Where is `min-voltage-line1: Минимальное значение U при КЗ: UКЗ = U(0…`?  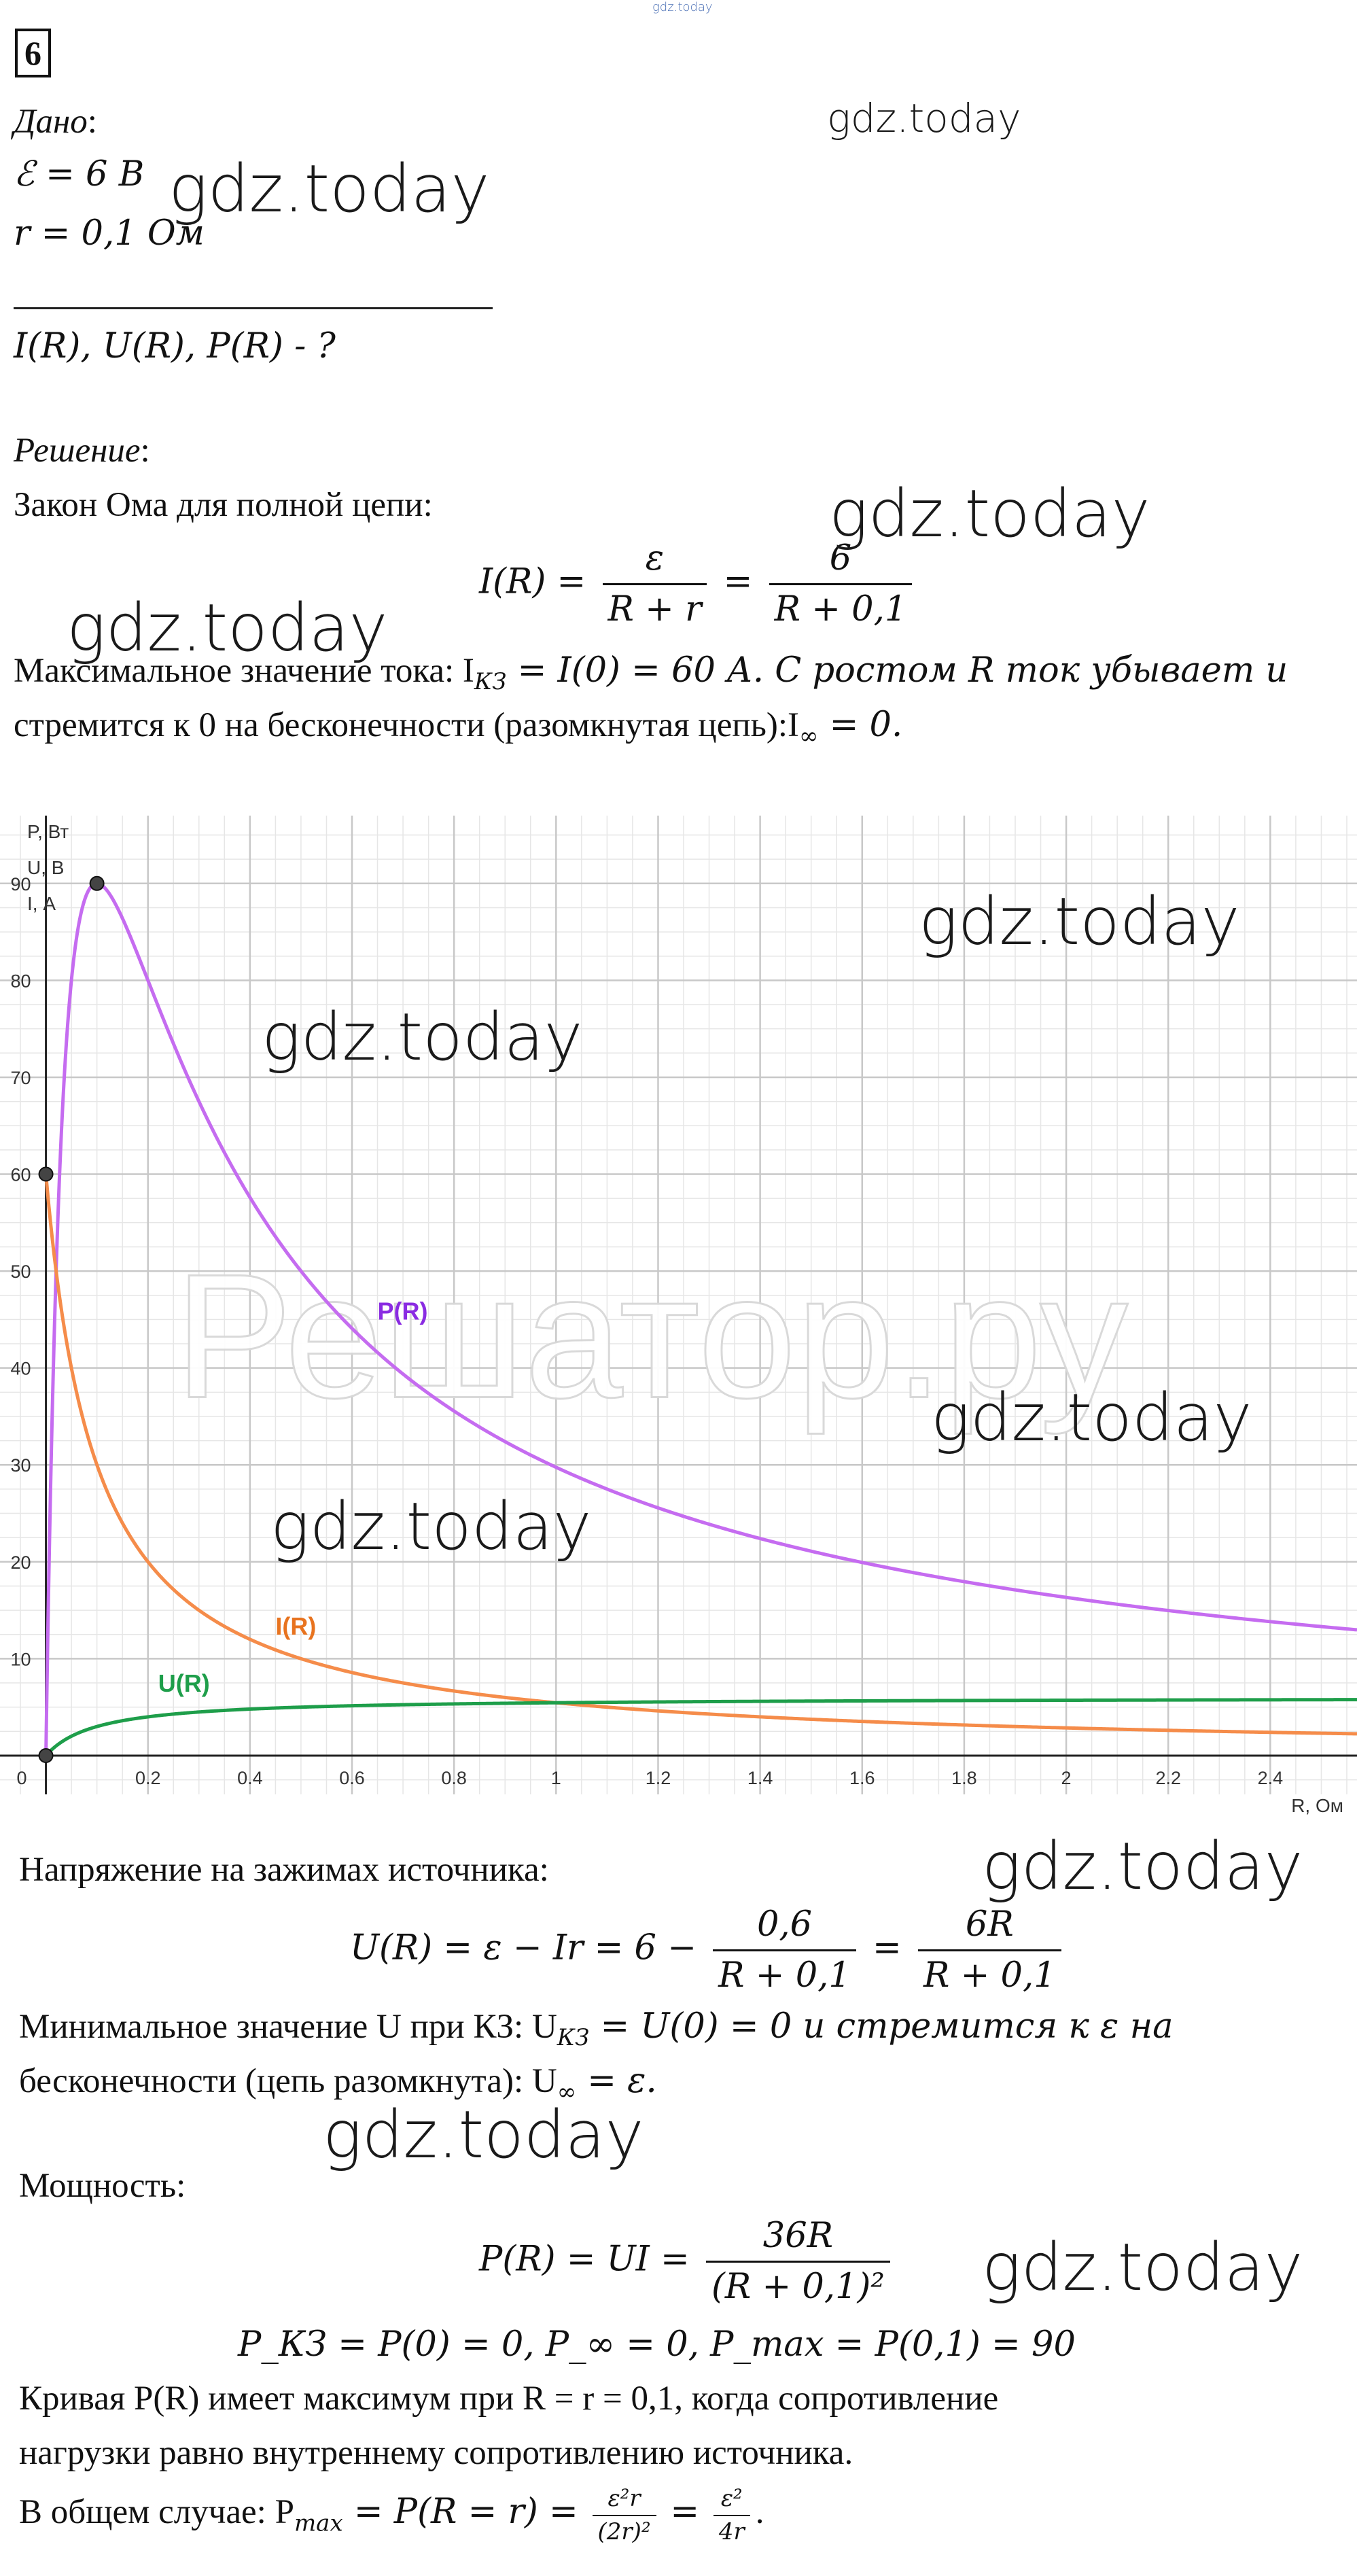
min-voltage-line1: Минимальное значение U при КЗ: UКЗ = U(0… is located at coordinates (596, 2029).